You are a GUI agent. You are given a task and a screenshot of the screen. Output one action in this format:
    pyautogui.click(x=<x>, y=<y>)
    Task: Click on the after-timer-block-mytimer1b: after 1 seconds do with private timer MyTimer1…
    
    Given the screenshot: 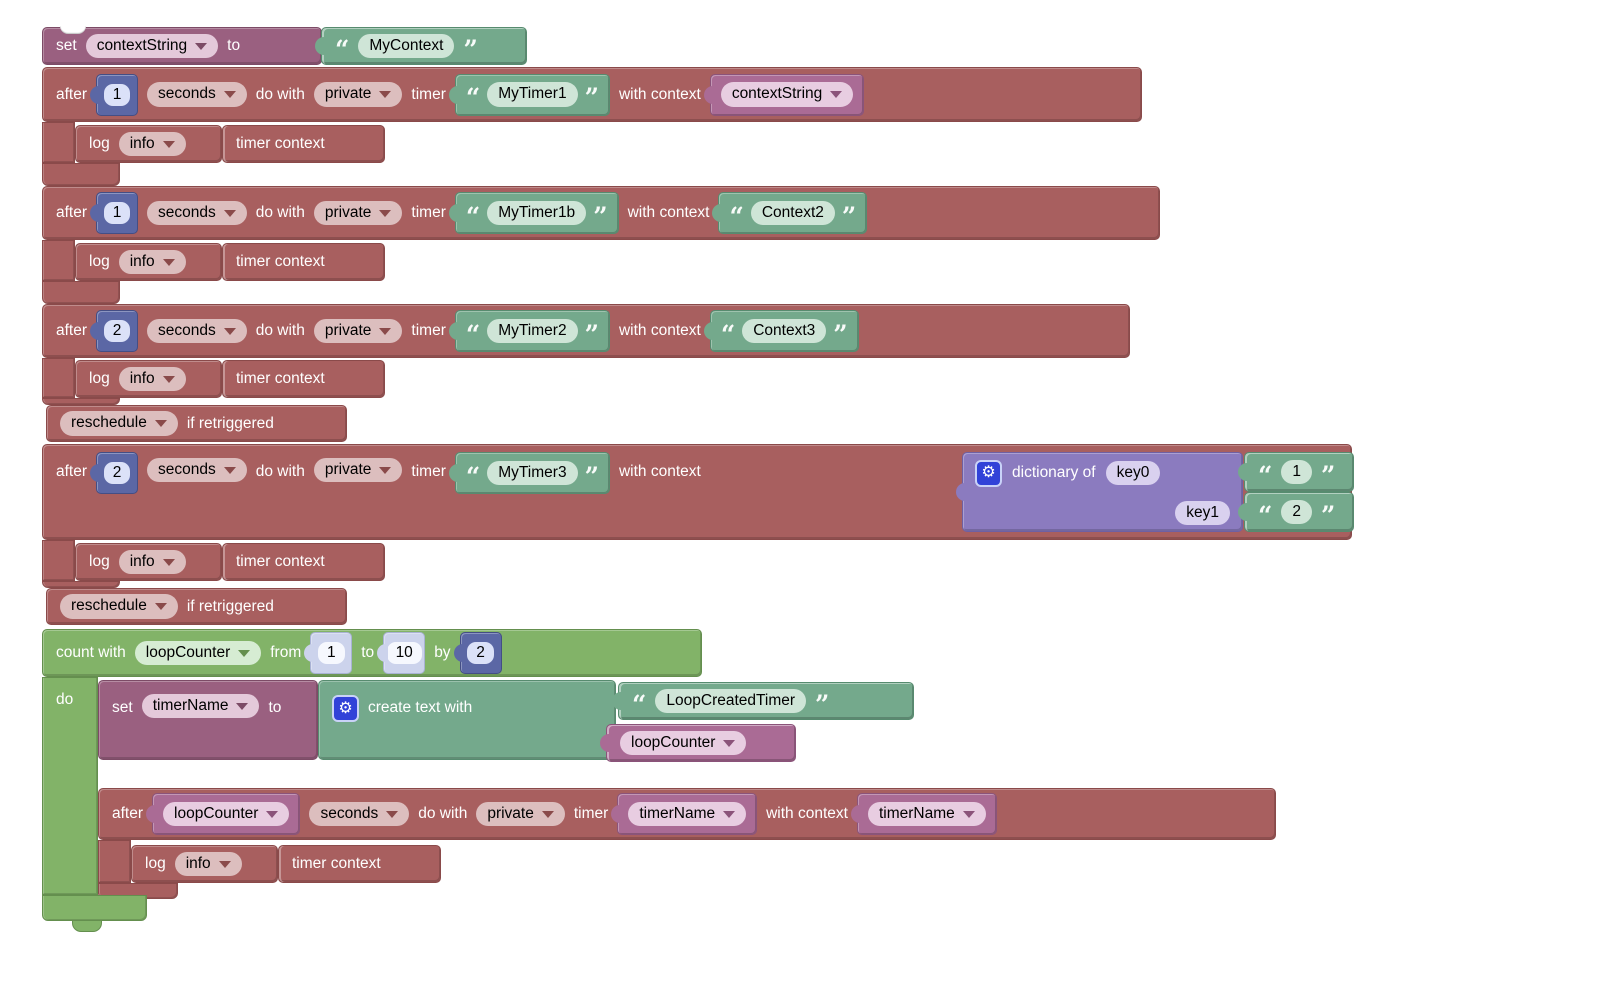 What is the action you would take?
    pyautogui.click(x=601, y=213)
    